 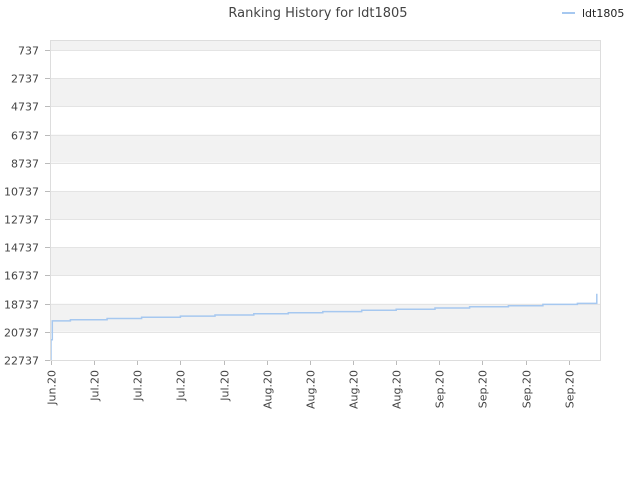 What do you see at coordinates (52, 388) in the screenshot?
I see `x-tick-label: Jun.20` at bounding box center [52, 388].